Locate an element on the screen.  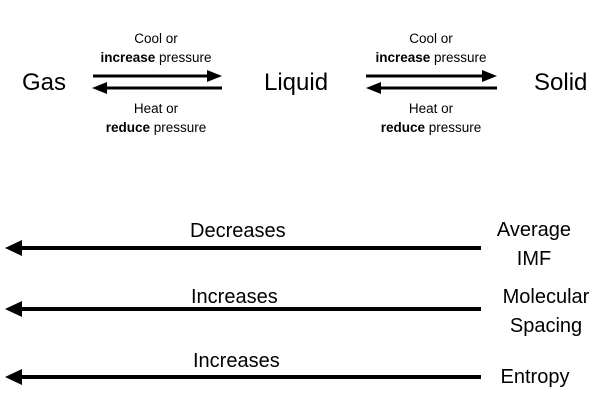
forward-arrow-gas-to-liquid is located at coordinates (157, 76).